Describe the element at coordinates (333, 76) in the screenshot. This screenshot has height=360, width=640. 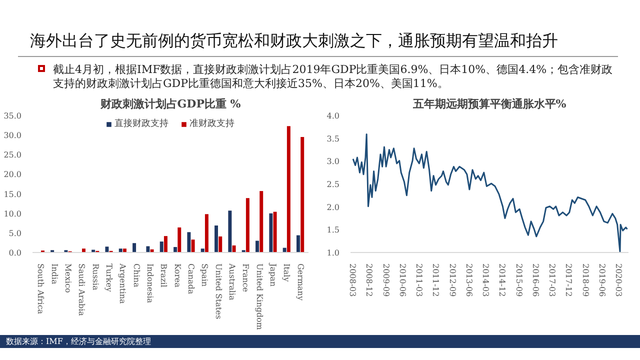
I see `text: 截止4月初，根据IMF数据，直接财政刺激计划占2019年GDP比重美国6.9%、日本10%、德国4.4%；包含准财政支持的财政刺激计划占GDP比重德国和意大利接近35%、日本20%、美国11%。` at that location.